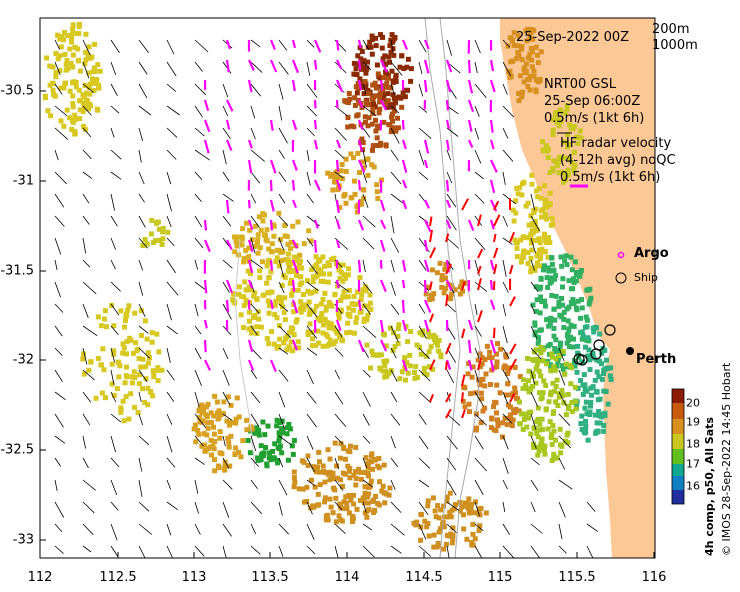 The height and width of the screenshot is (592, 740). I want to click on isobath-1000m, so click(442, 288).